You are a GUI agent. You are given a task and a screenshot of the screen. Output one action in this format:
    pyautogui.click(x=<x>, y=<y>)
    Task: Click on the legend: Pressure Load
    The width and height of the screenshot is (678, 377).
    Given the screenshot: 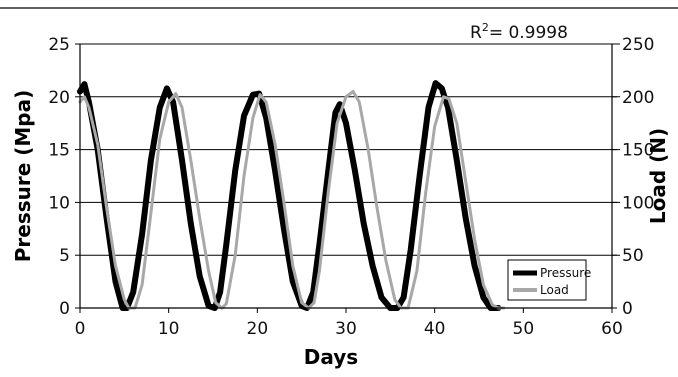 What is the action you would take?
    pyautogui.click(x=549, y=280)
    